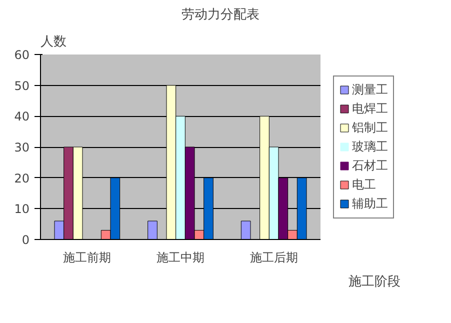  What do you see at coordinates (274, 257) in the screenshot?
I see `x-tick-label: 施工后期` at bounding box center [274, 257].